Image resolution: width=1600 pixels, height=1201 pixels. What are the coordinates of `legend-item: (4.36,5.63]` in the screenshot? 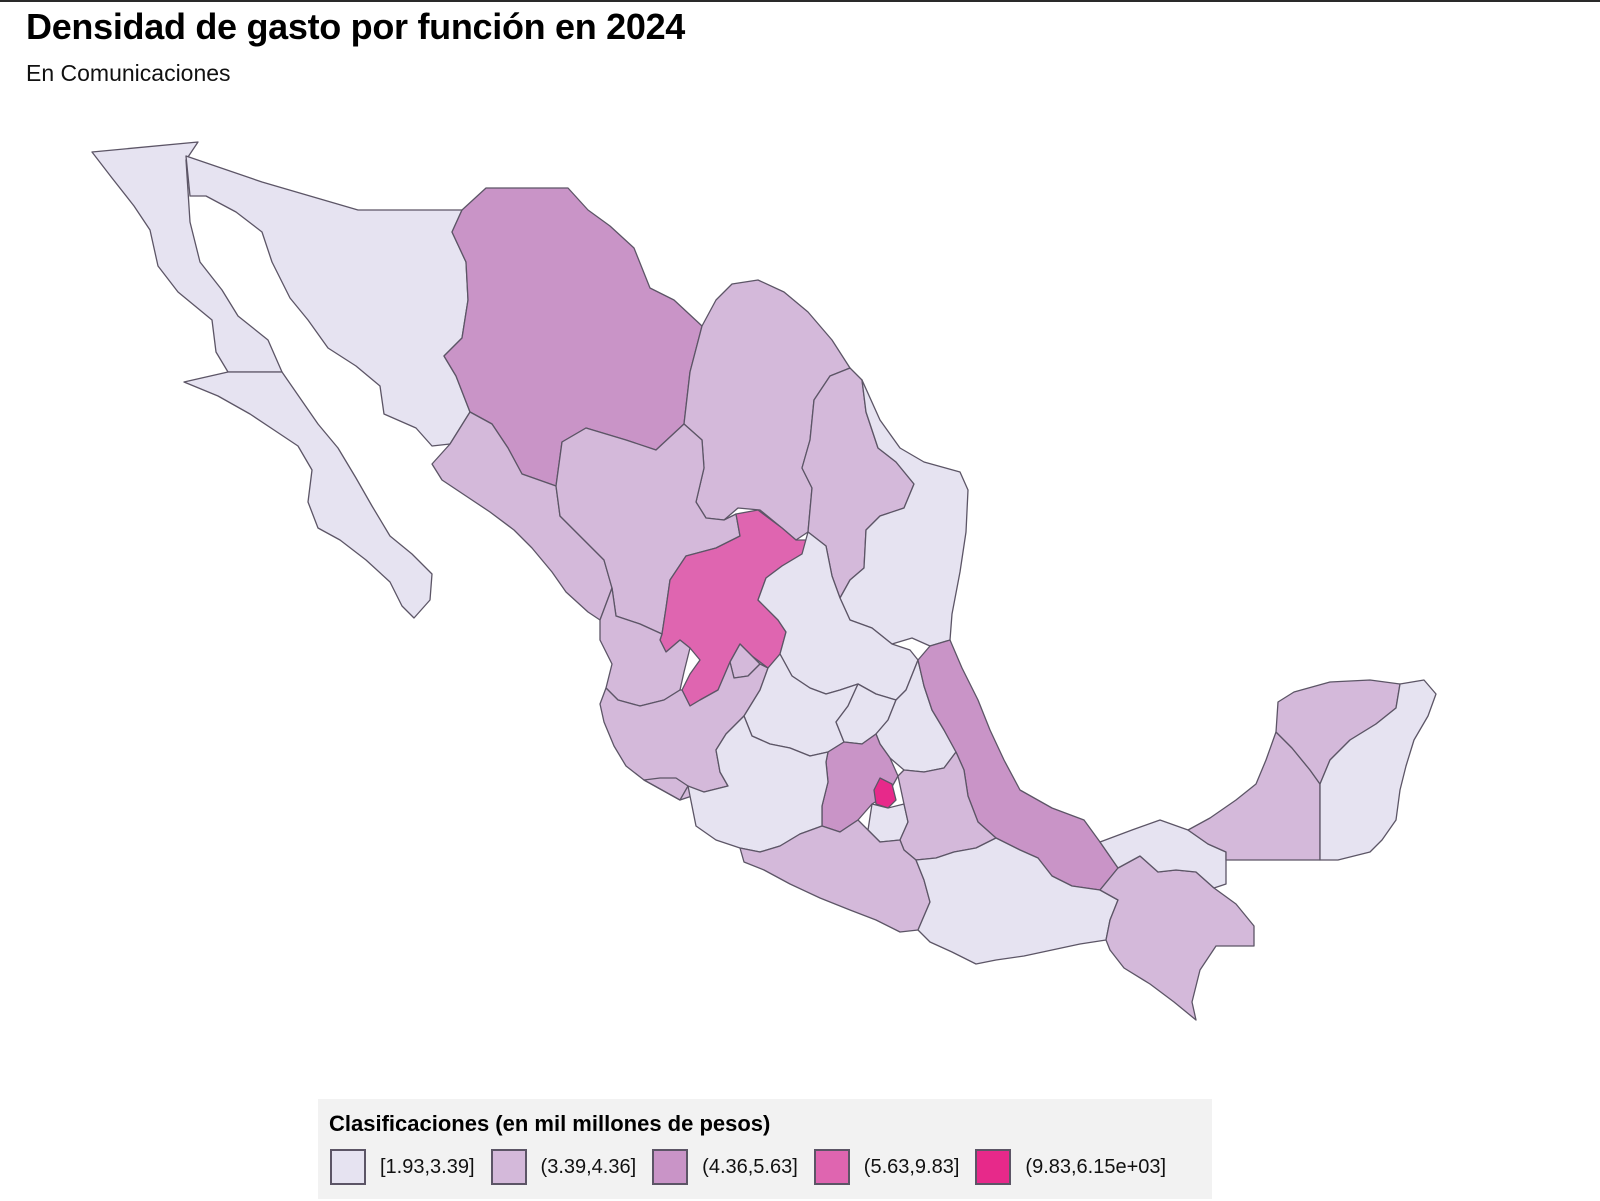 It's located at (725, 1167).